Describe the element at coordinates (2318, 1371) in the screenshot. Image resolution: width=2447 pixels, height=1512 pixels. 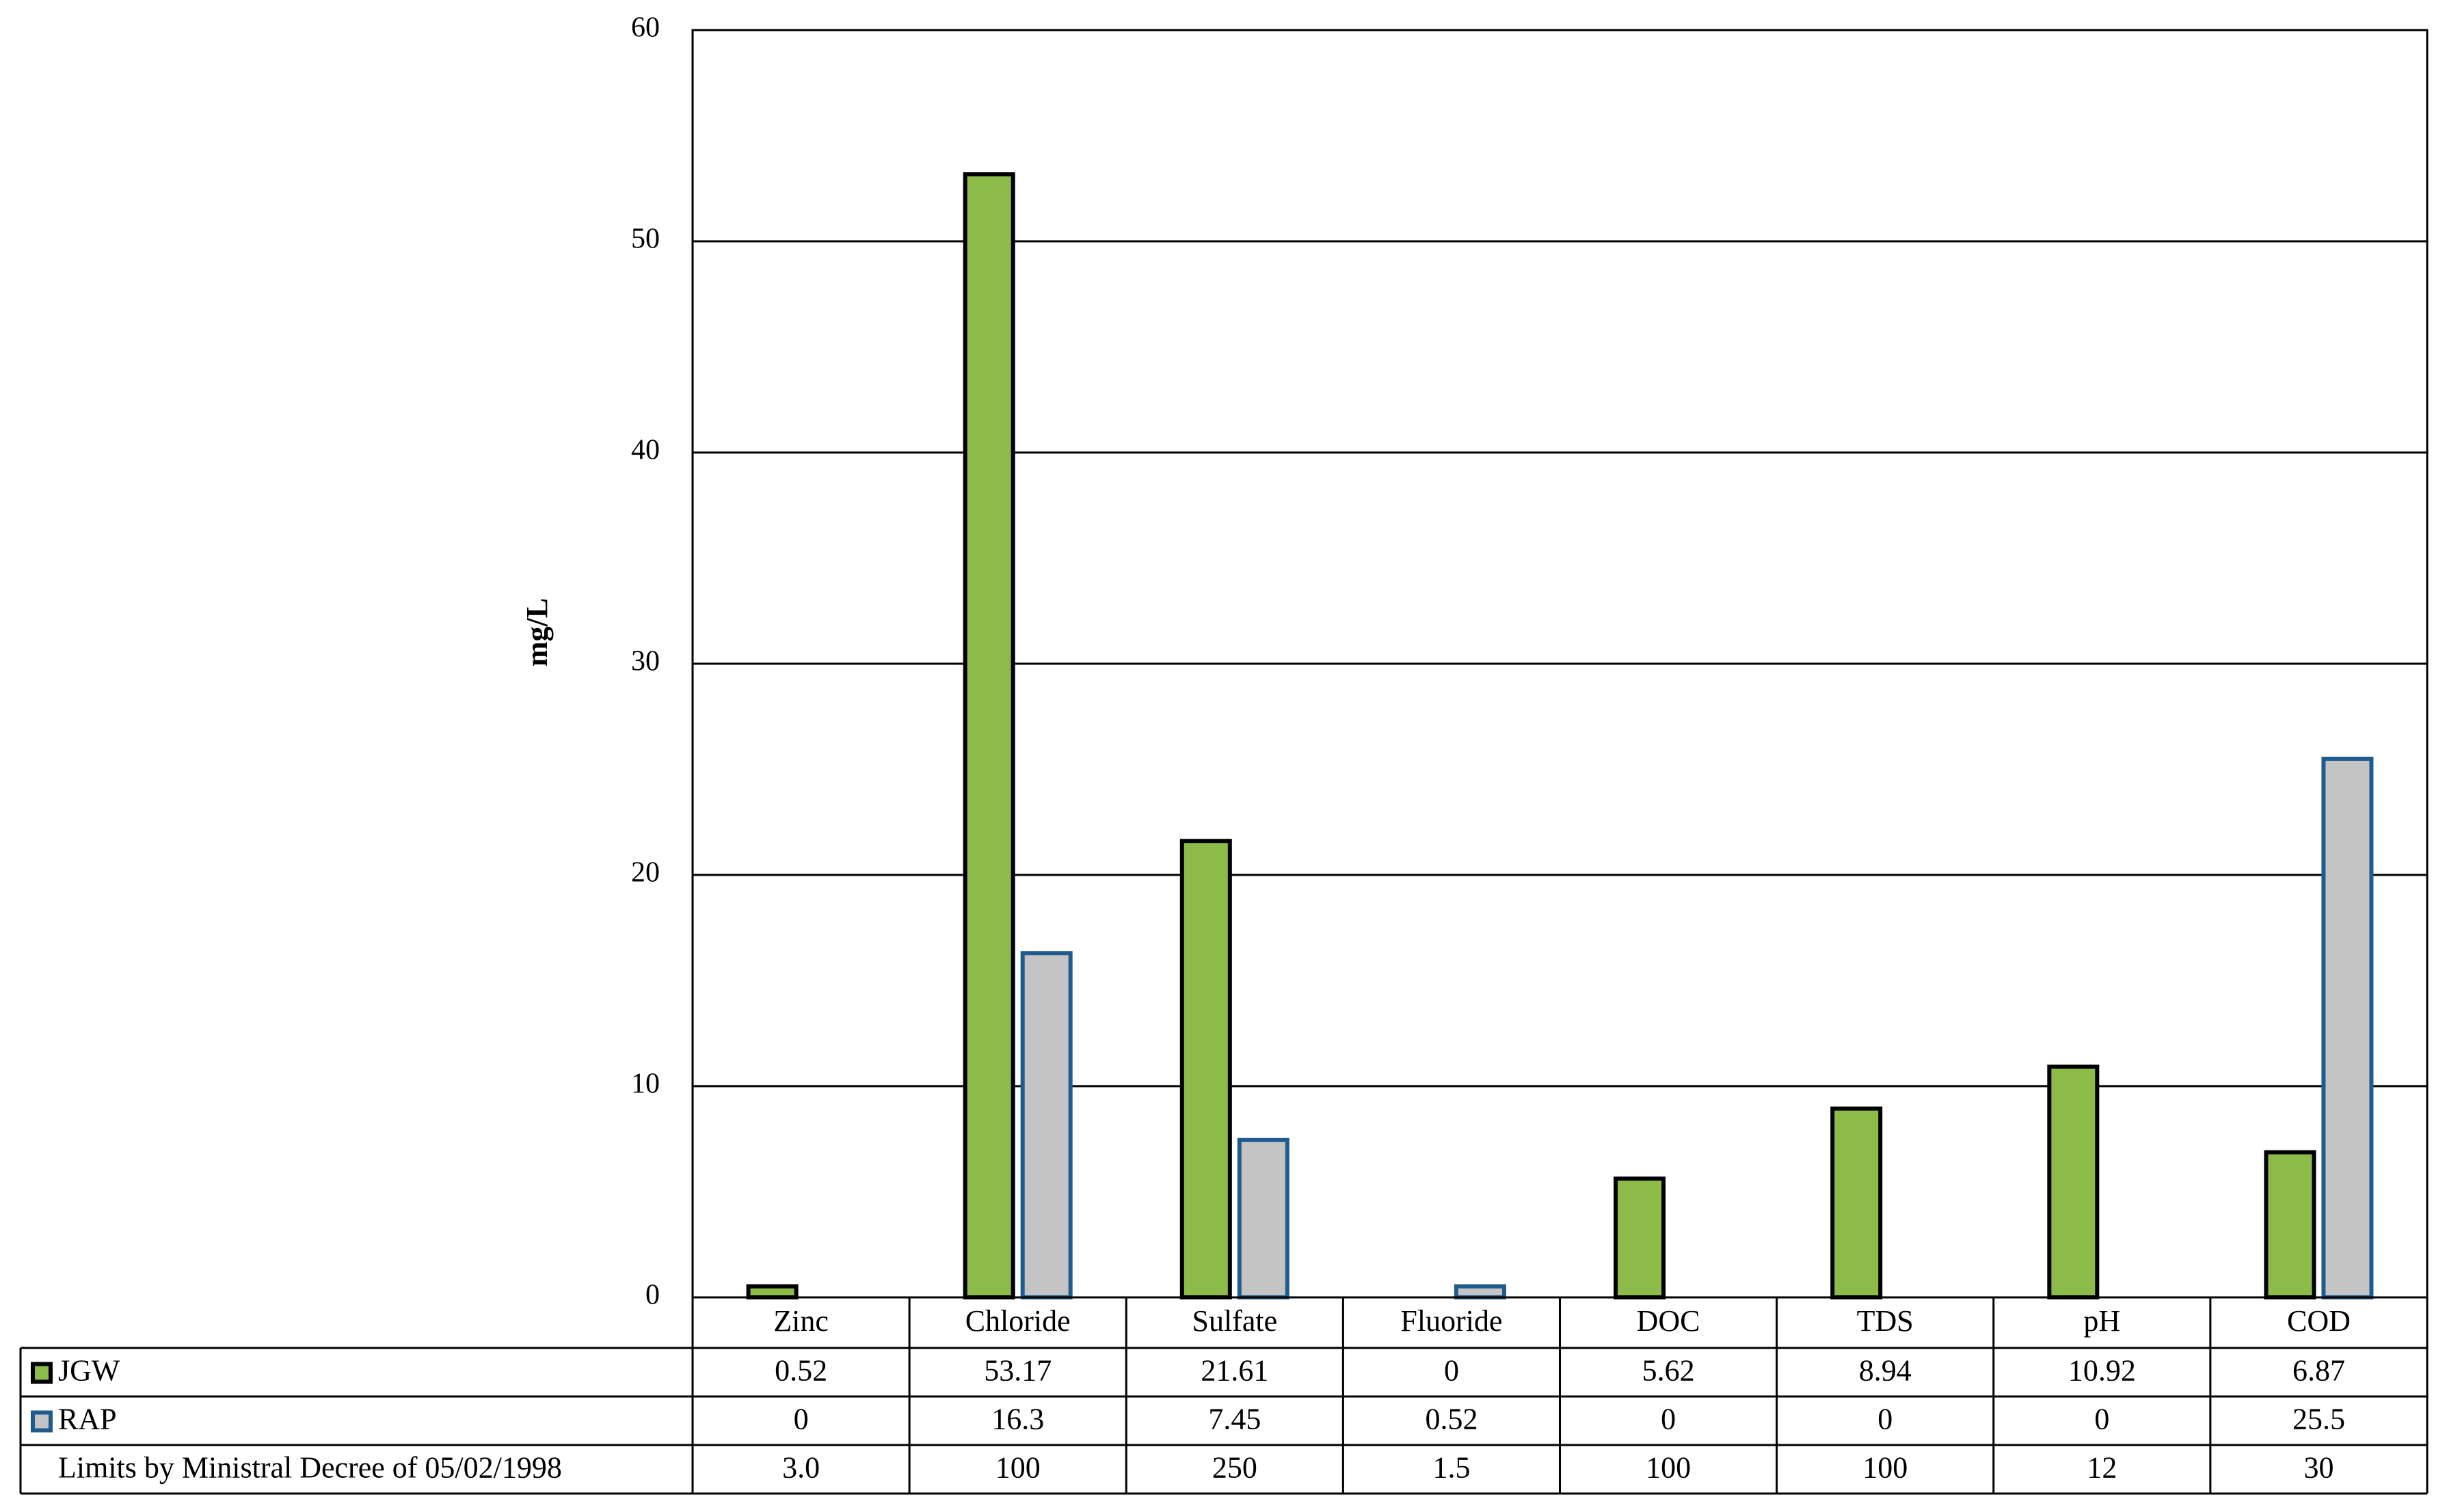
I see `table-cell: 6.87` at that location.